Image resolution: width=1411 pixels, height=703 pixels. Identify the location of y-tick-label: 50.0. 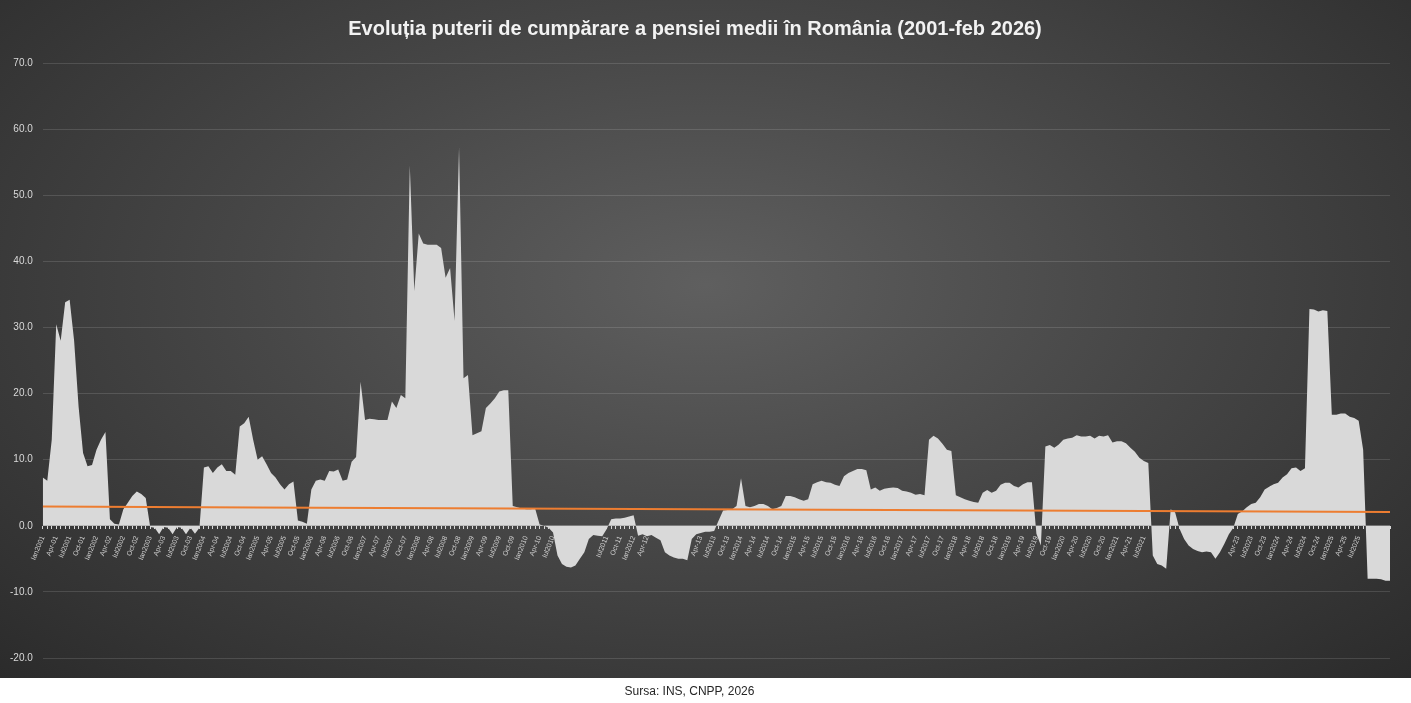
(23, 194).